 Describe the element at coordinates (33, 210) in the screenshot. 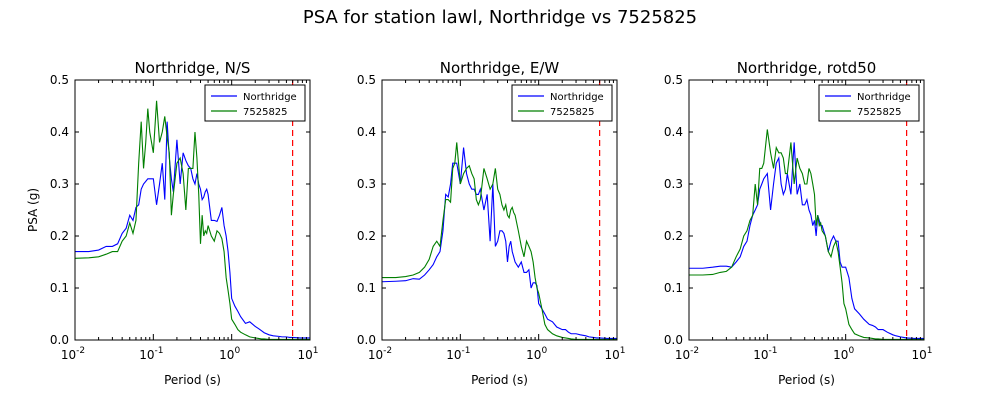

I see `y-axis-label: PSA (g)` at that location.